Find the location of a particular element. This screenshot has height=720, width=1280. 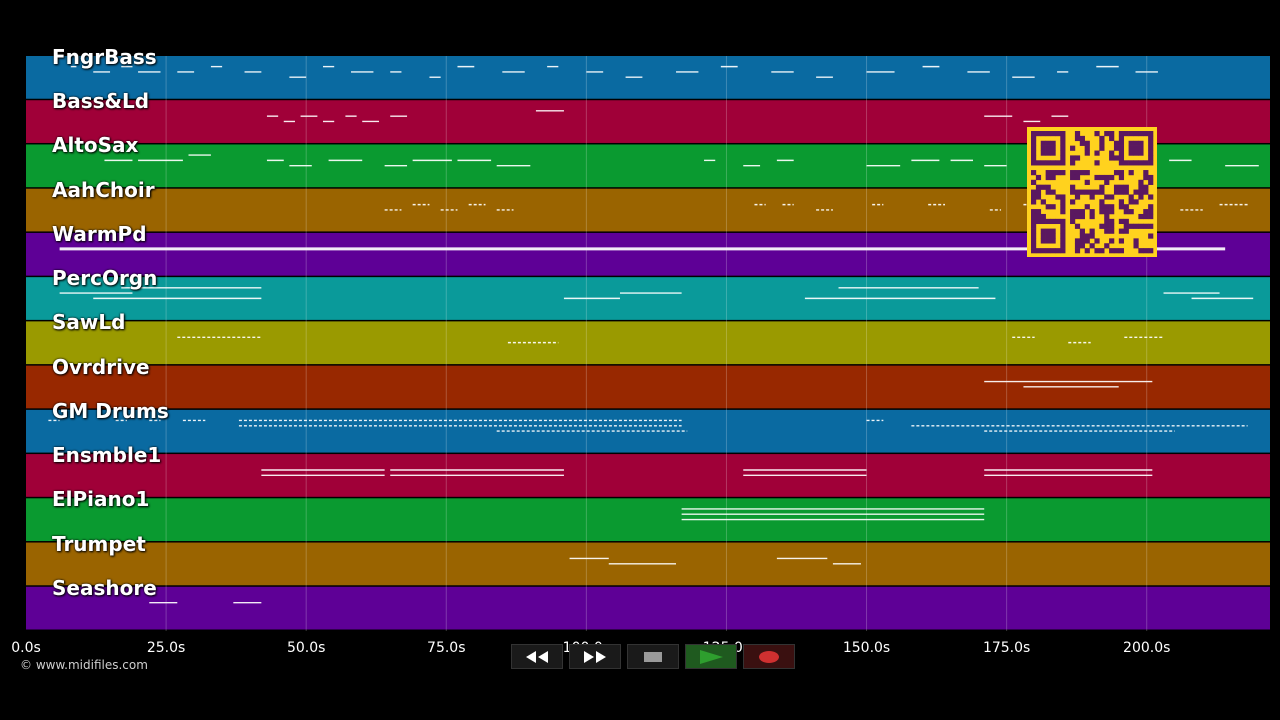

transport-controls is located at coordinates (653, 656).